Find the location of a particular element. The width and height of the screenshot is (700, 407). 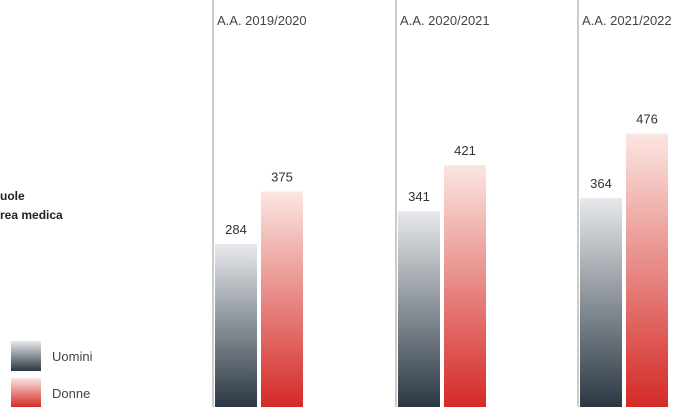

data-label-uomini: 341 is located at coordinates (419, 196).